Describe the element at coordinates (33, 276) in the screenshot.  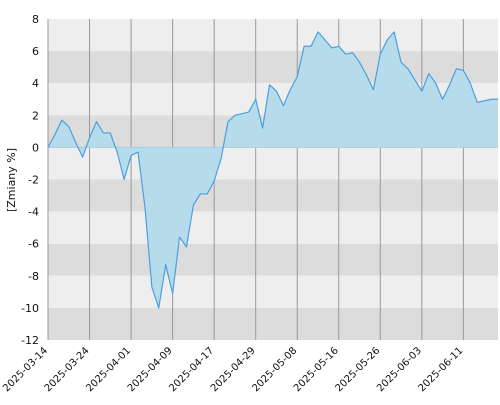
I see `y-tick-label: -8` at that location.